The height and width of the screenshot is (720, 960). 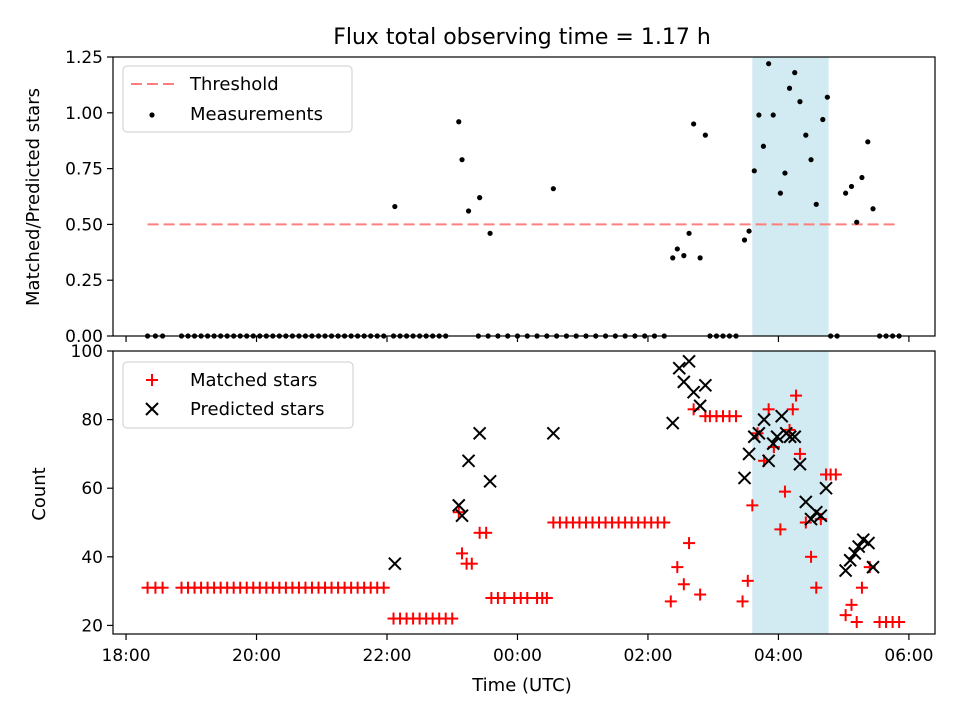 I want to click on x-axis-label: Time (UTC), so click(x=521, y=685).